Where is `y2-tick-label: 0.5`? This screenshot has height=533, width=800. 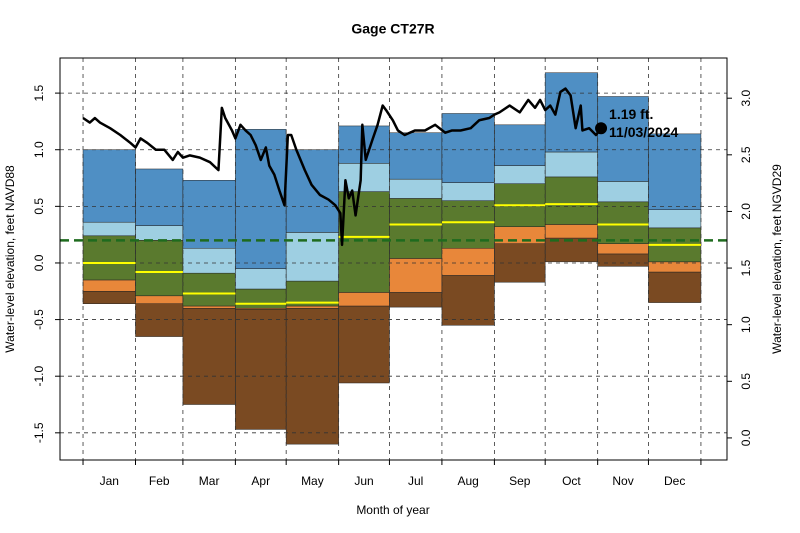
y2-tick-label: 0.5 is located at coordinates (746, 381).